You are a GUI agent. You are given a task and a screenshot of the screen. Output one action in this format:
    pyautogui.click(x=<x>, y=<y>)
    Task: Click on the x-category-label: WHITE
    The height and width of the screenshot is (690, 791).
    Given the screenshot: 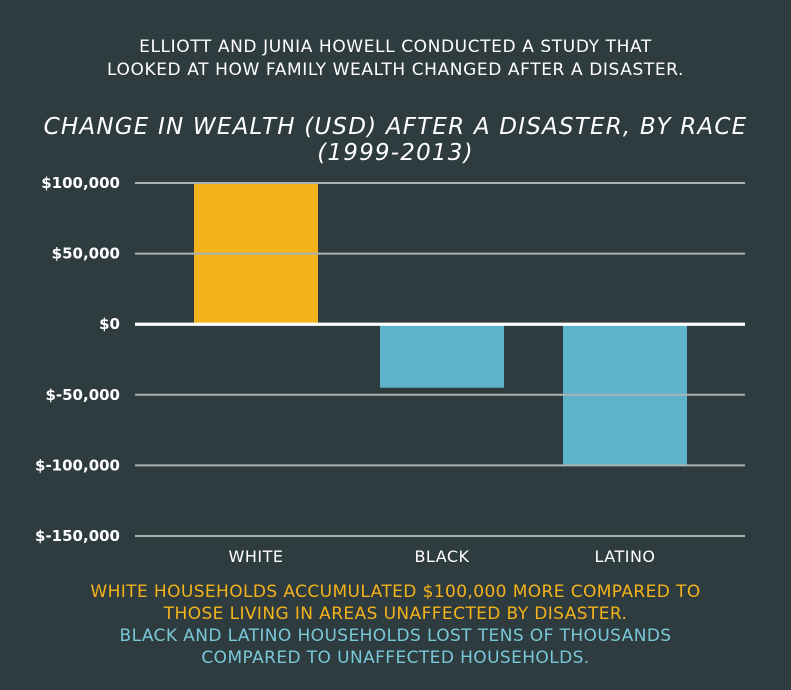 What is the action you would take?
    pyautogui.click(x=256, y=556)
    